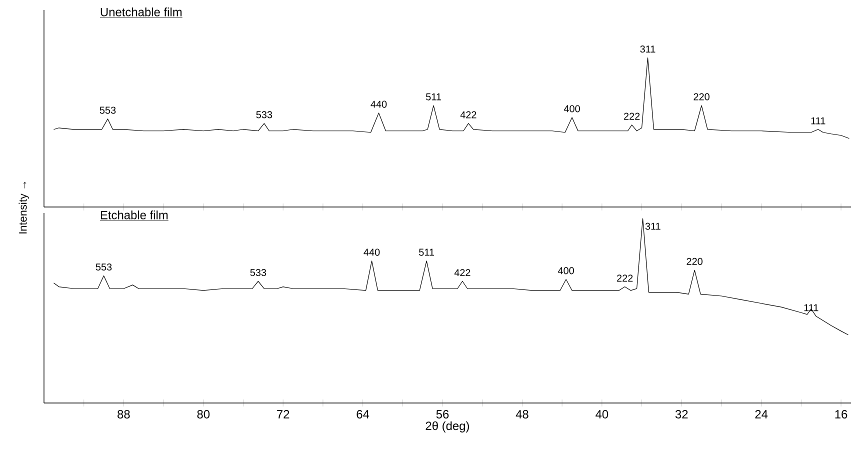 Image resolution: width=853 pixels, height=462 pixels. I want to click on y-axis-title: Intensity →, so click(23, 208).